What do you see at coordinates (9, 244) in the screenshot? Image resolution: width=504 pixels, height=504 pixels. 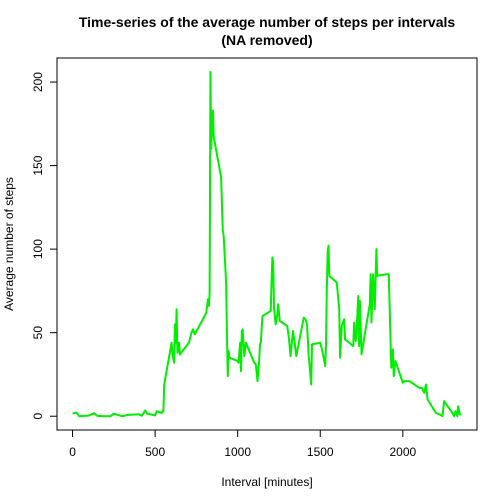 I see `y-axis-label: Average number of steps` at bounding box center [9, 244].